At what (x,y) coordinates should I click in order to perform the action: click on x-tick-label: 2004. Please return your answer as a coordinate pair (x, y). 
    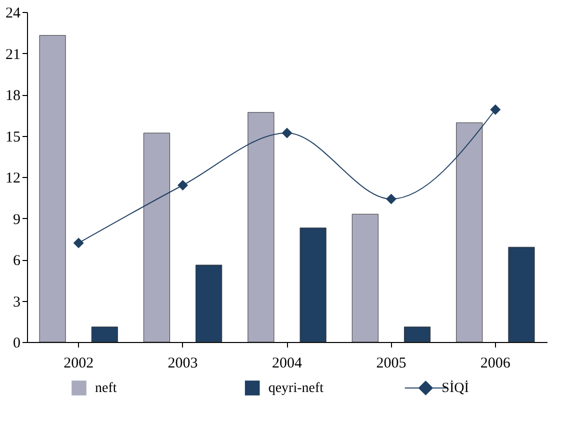
    Looking at the image, I should click on (287, 364).